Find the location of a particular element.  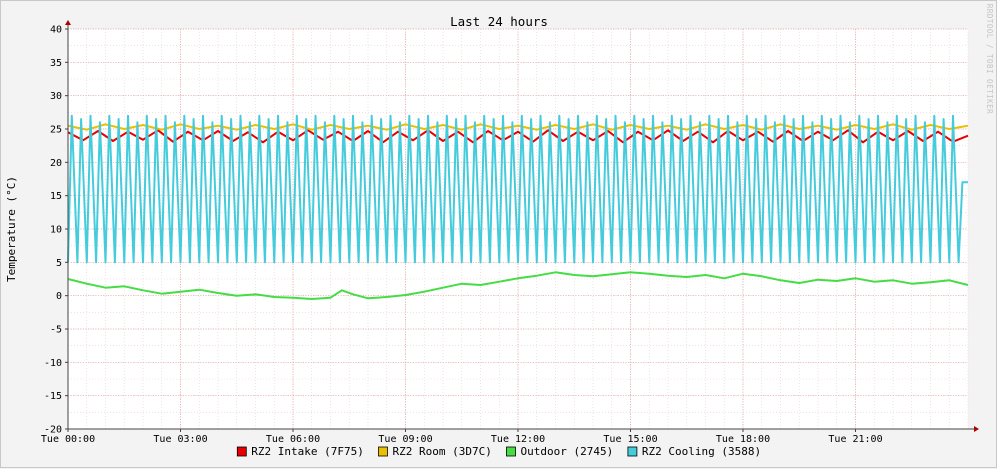

y-axis-label: Temperature (°C) is located at coordinates (11, 229).